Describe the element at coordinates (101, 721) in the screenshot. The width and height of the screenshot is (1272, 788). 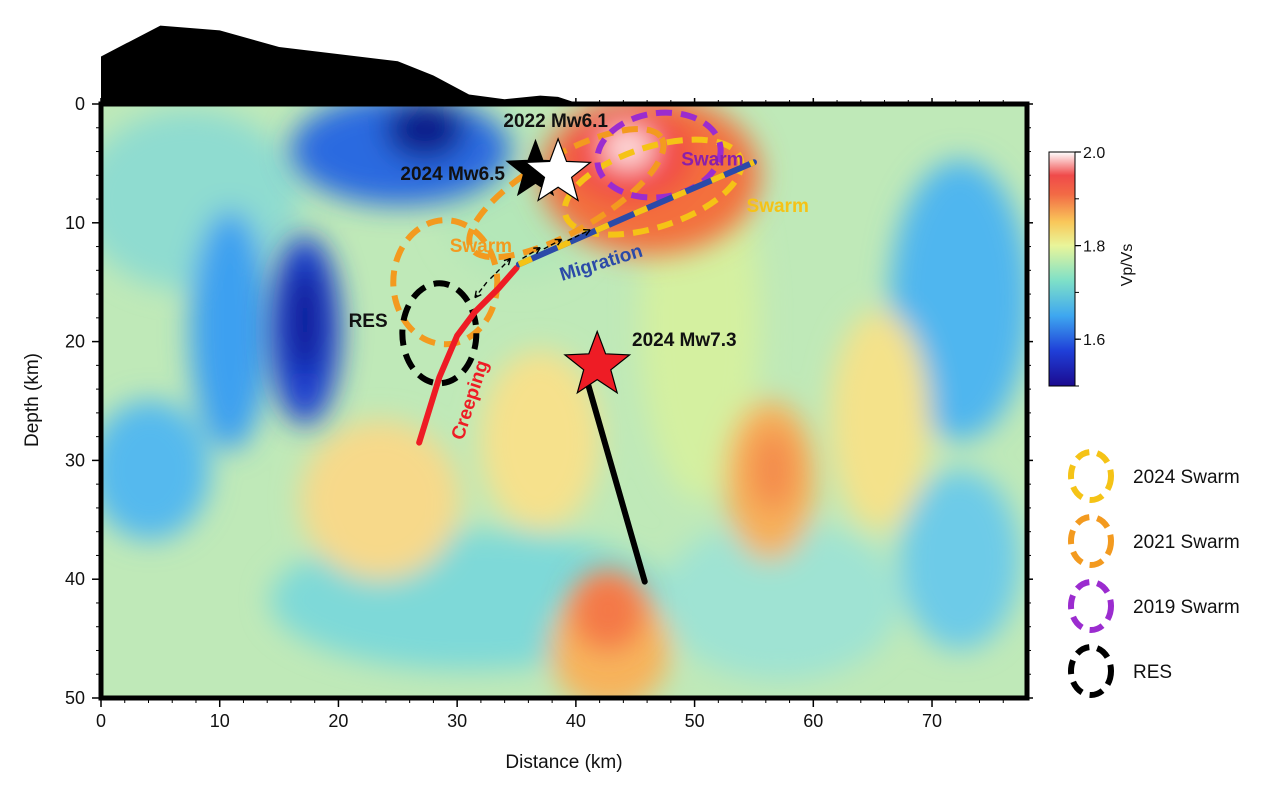
I see `x-tick-label: 0` at that location.